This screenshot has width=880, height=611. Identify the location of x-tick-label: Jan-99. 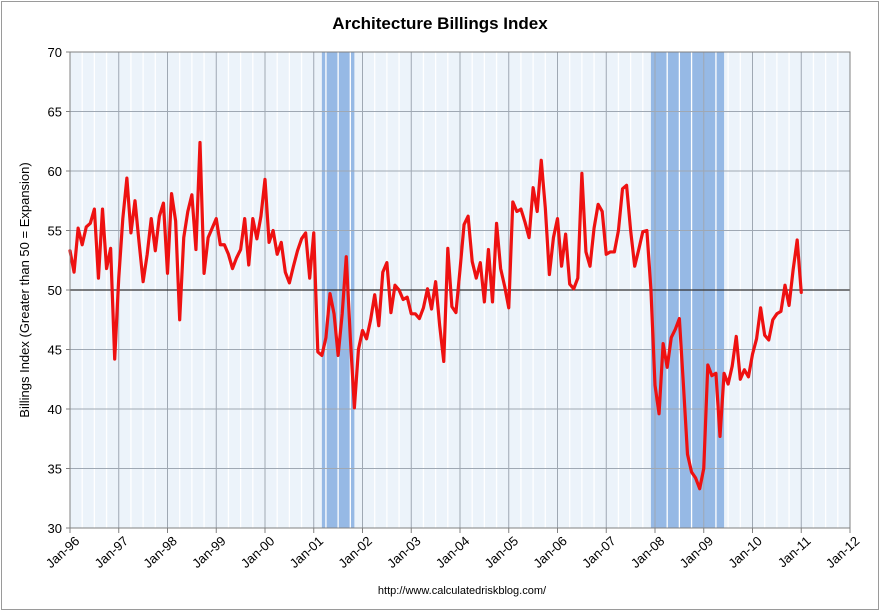
(209, 552).